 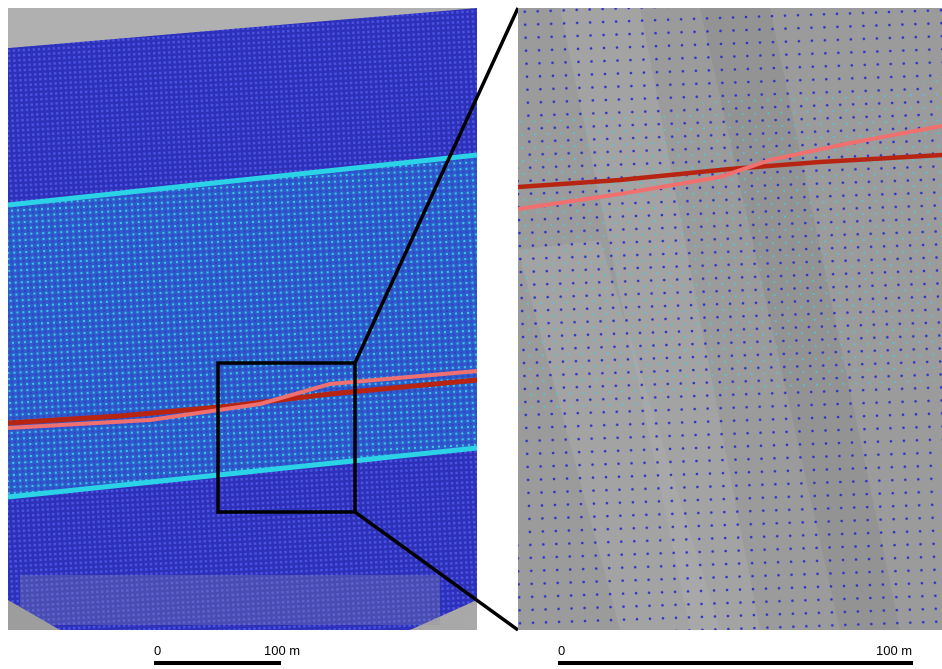 What do you see at coordinates (230, 600) in the screenshot?
I see `sparse-soundings-strip` at bounding box center [230, 600].